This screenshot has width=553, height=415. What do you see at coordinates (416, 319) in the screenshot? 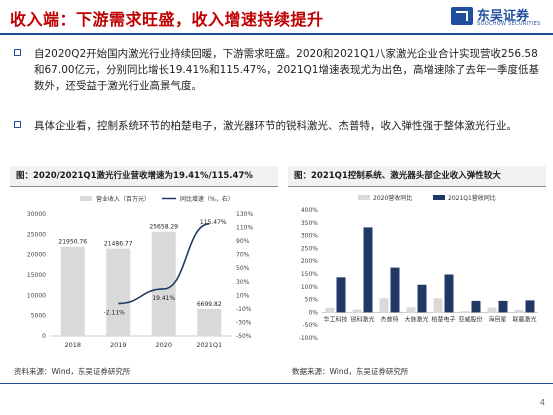
I see `x-tick-label: 大族激光` at bounding box center [416, 319].